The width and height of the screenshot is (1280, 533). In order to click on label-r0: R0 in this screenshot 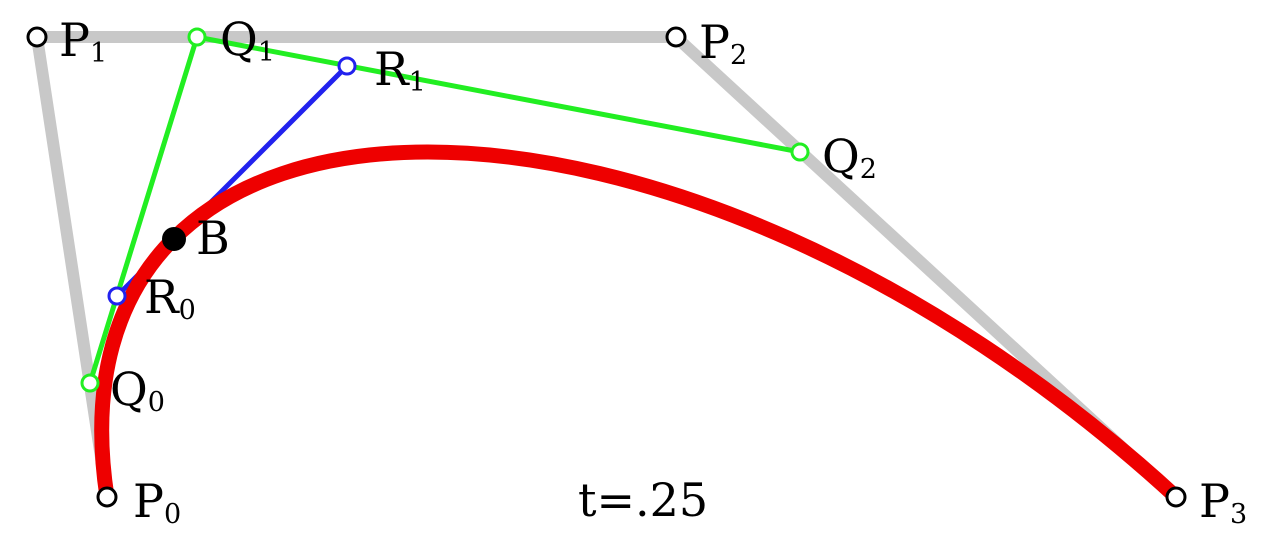, I will do `click(170, 298)`.